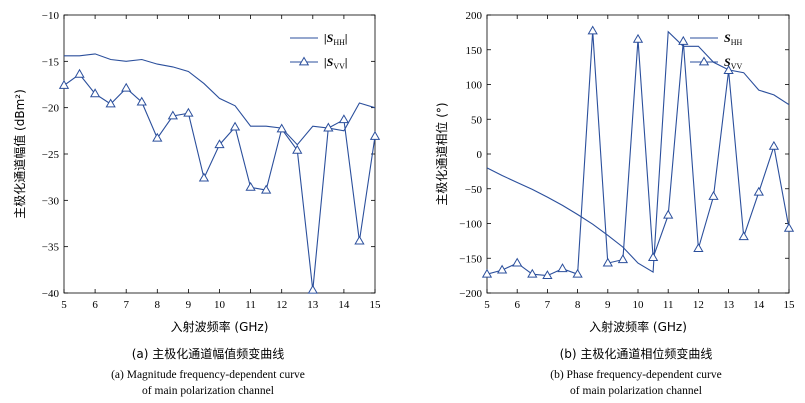 The width and height of the screenshot is (805, 403). What do you see at coordinates (733, 39) in the screenshot?
I see `legend-label: SHH` at bounding box center [733, 39].